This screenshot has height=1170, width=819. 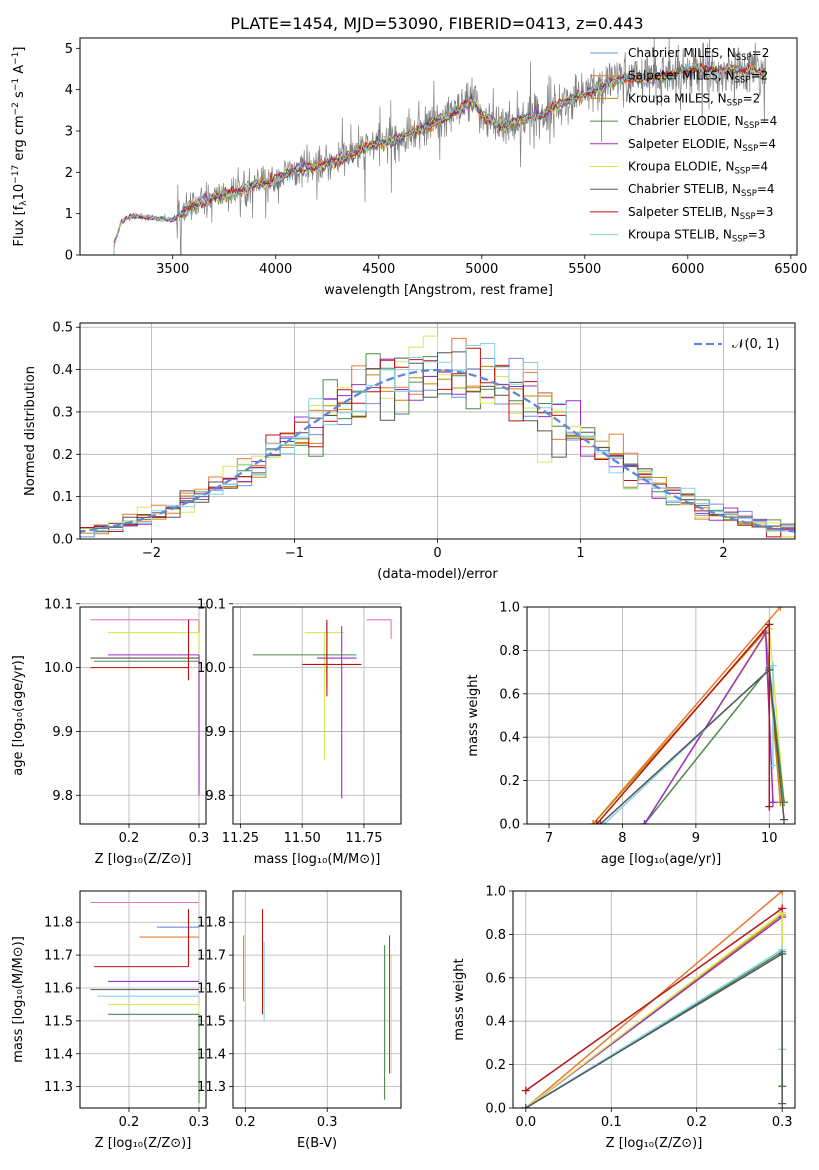 I want to click on x-tick-label: 0, so click(x=437, y=553).